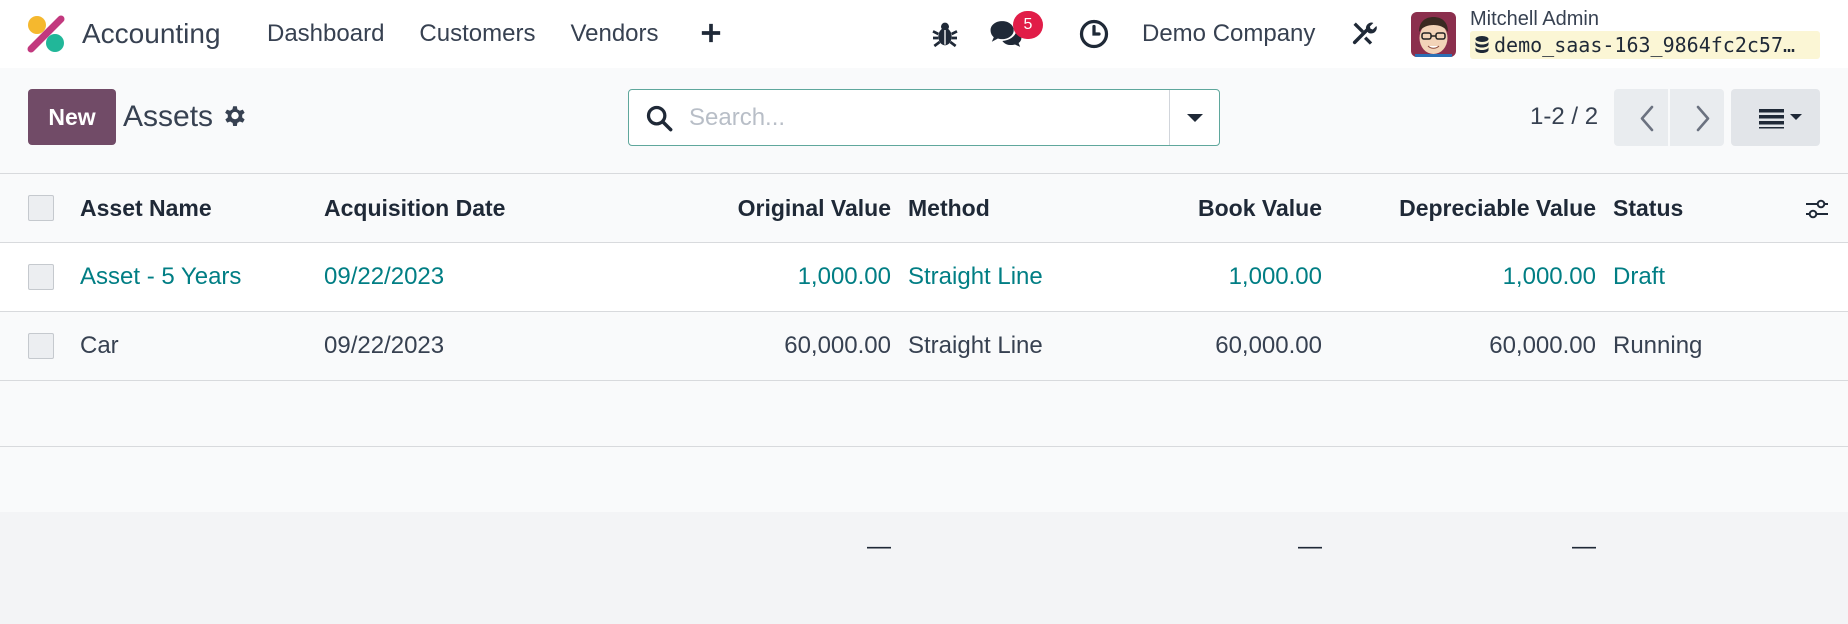  Describe the element at coordinates (161, 276) in the screenshot. I see `asset-name-cell: Asset - 5 Years` at that location.